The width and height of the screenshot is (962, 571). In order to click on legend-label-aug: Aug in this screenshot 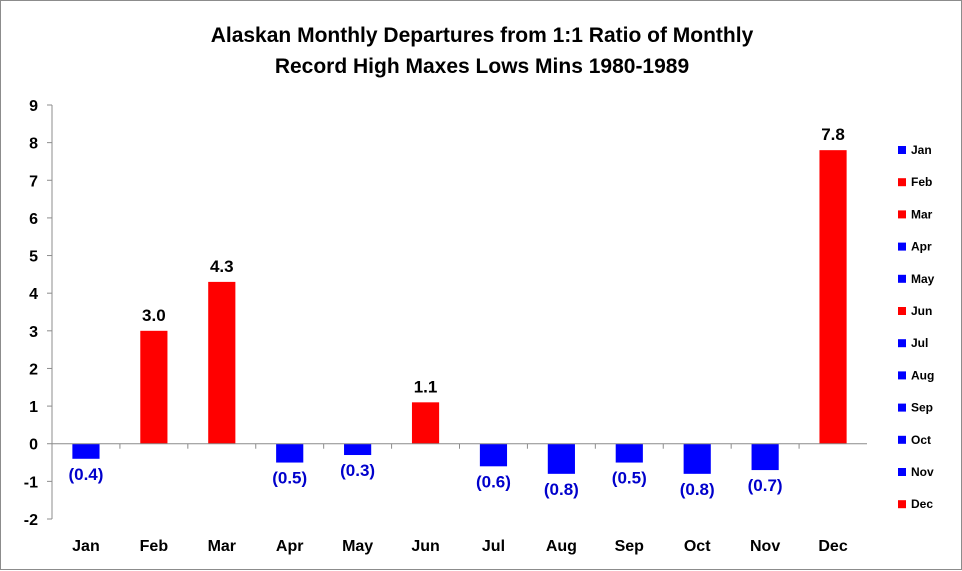, I will do `click(922, 375)`.